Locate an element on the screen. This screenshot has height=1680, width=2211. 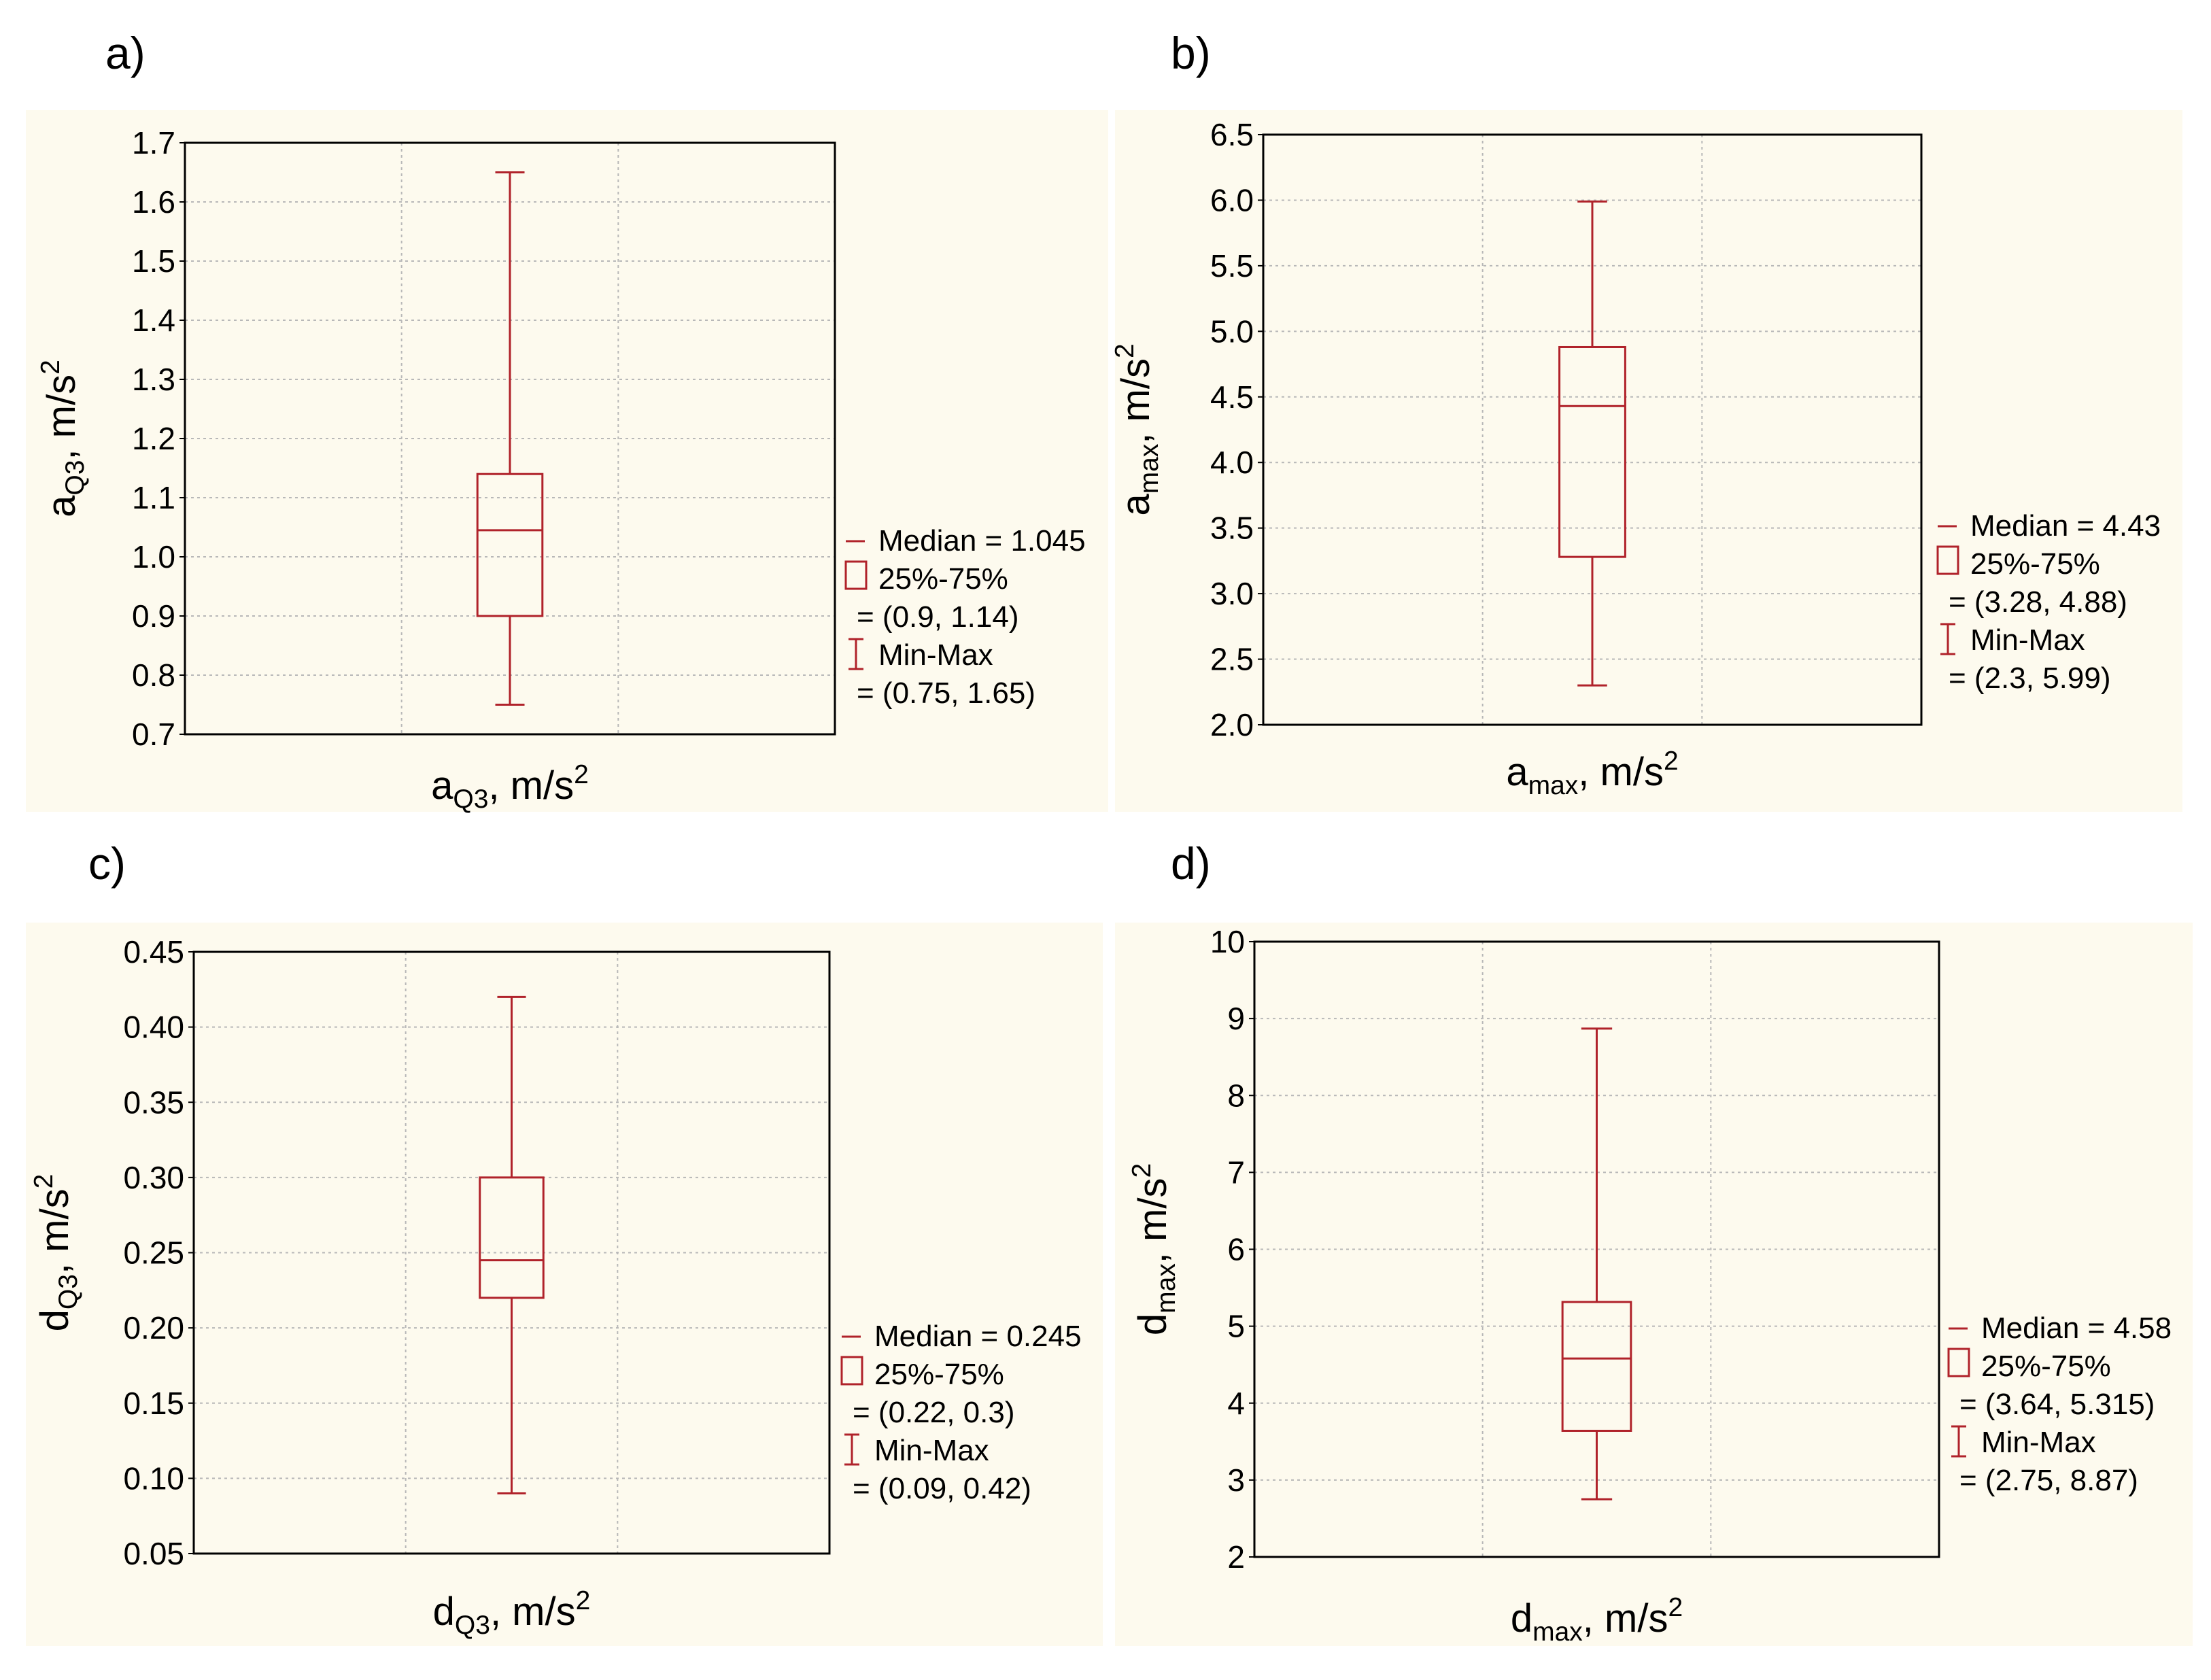
y-axis-label-c-sub: Q3 is located at coordinates (68, 1292).